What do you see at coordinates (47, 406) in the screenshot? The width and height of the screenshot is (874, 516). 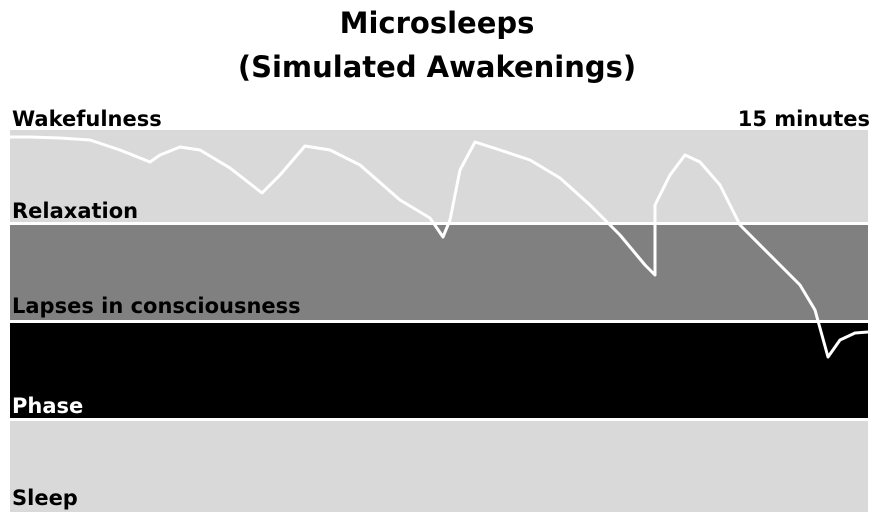 I see `zone-label: Phase` at bounding box center [47, 406].